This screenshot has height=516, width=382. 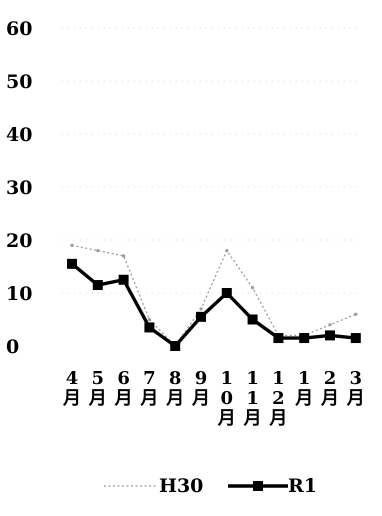 I want to click on x-tick-label: 12月, so click(x=277, y=398).